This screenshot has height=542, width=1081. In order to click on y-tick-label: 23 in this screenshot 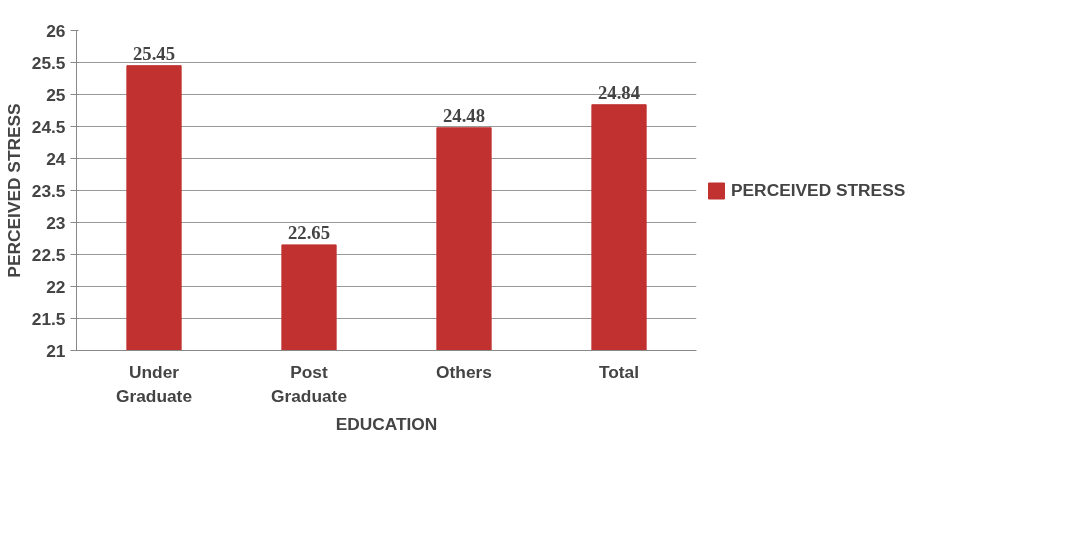, I will do `click(56, 222)`.